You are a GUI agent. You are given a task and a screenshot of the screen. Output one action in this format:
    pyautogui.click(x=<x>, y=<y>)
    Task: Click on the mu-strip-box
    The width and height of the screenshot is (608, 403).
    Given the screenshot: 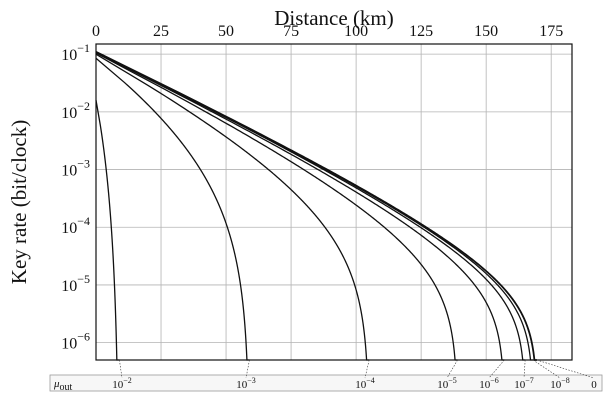 What is the action you would take?
    pyautogui.click(x=326, y=383)
    